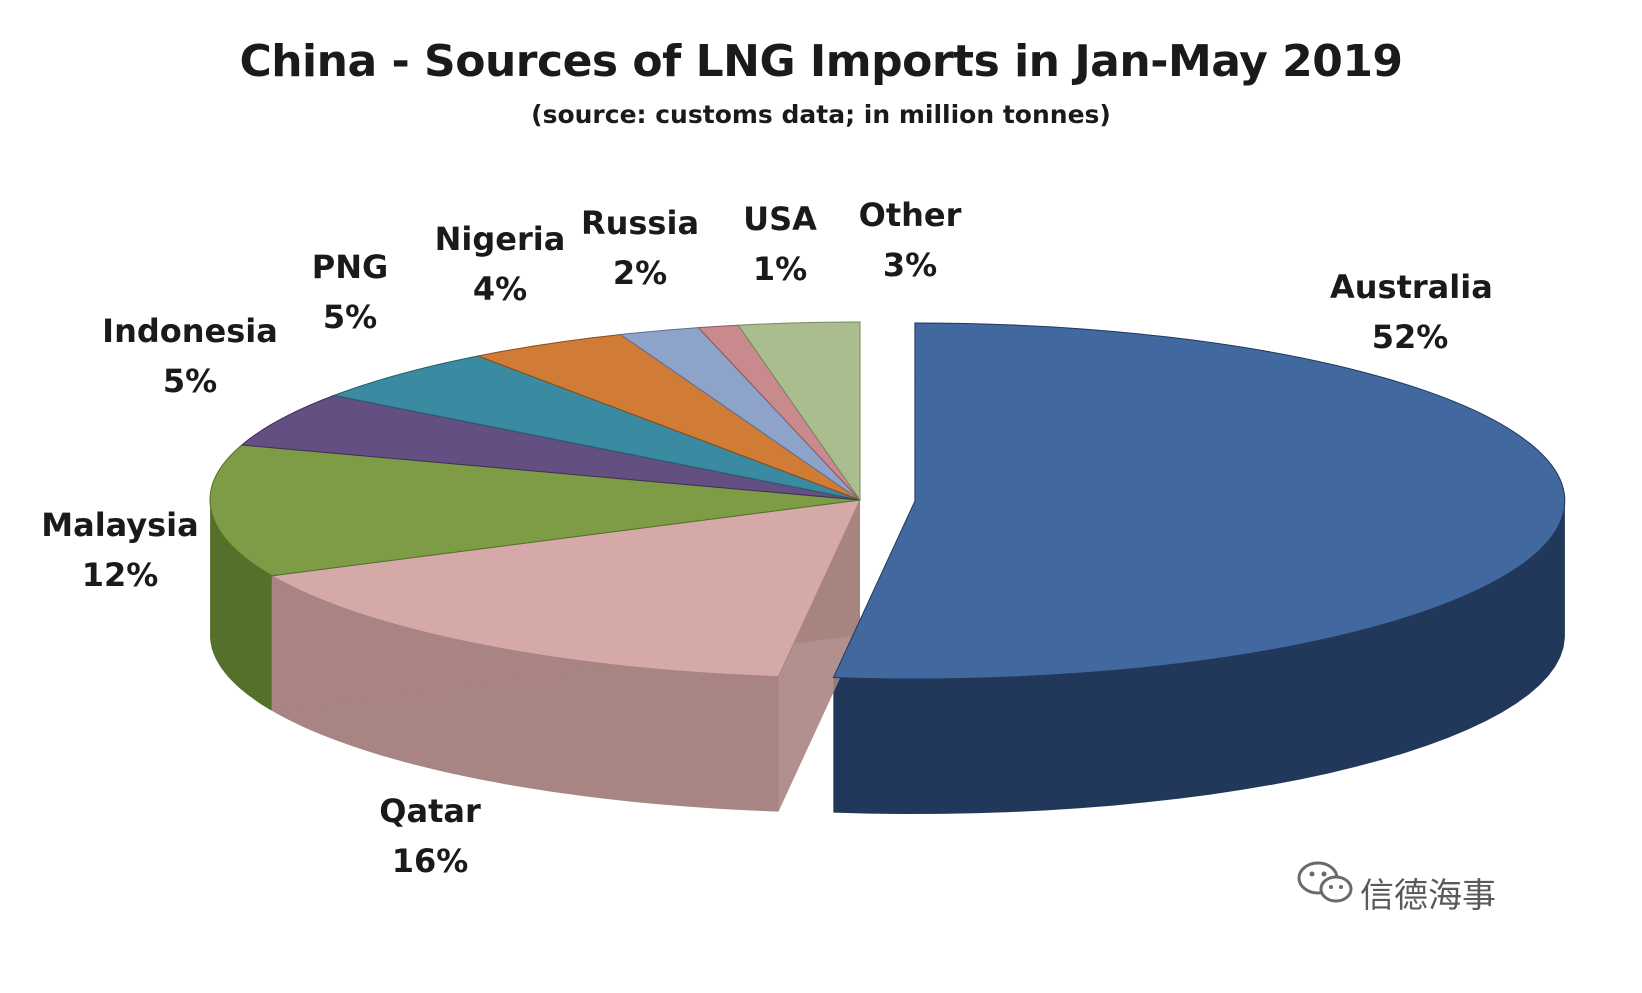 The width and height of the screenshot is (1642, 993). What do you see at coordinates (500, 289) in the screenshot?
I see `label-nigeria-pct: 4%` at bounding box center [500, 289].